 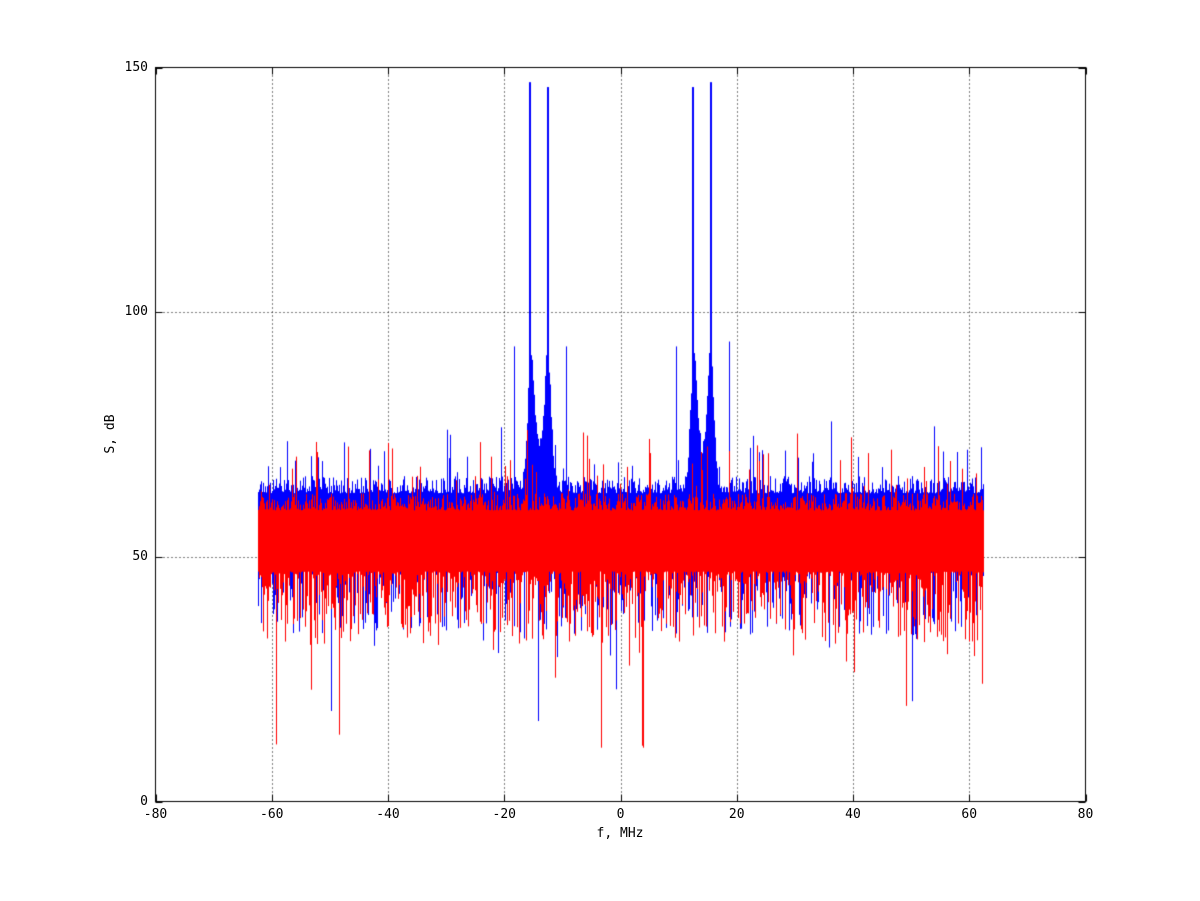 What do you see at coordinates (388, 814) in the screenshot?
I see `x-tick-label: -40` at bounding box center [388, 814].